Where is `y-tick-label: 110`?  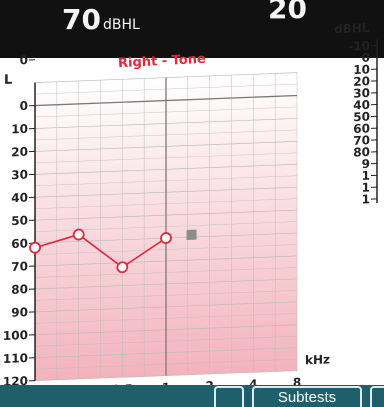
y-tick-label: 110 is located at coordinates (15, 358).